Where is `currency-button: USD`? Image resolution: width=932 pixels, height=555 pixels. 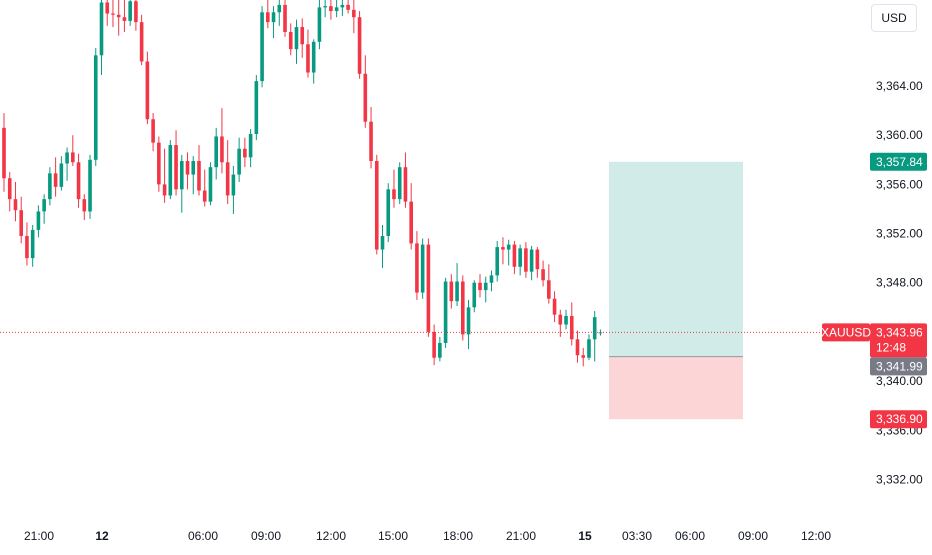 currency-button: USD is located at coordinates (894, 18).